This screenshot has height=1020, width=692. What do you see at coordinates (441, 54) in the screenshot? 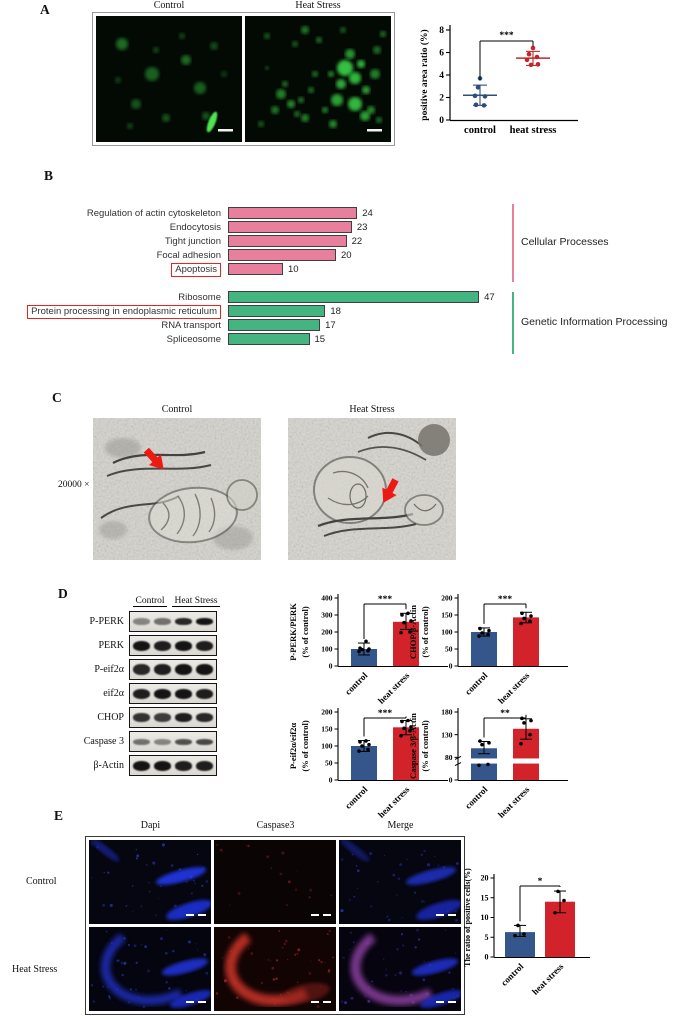
I see `svg-text: 6` at bounding box center [441, 54].